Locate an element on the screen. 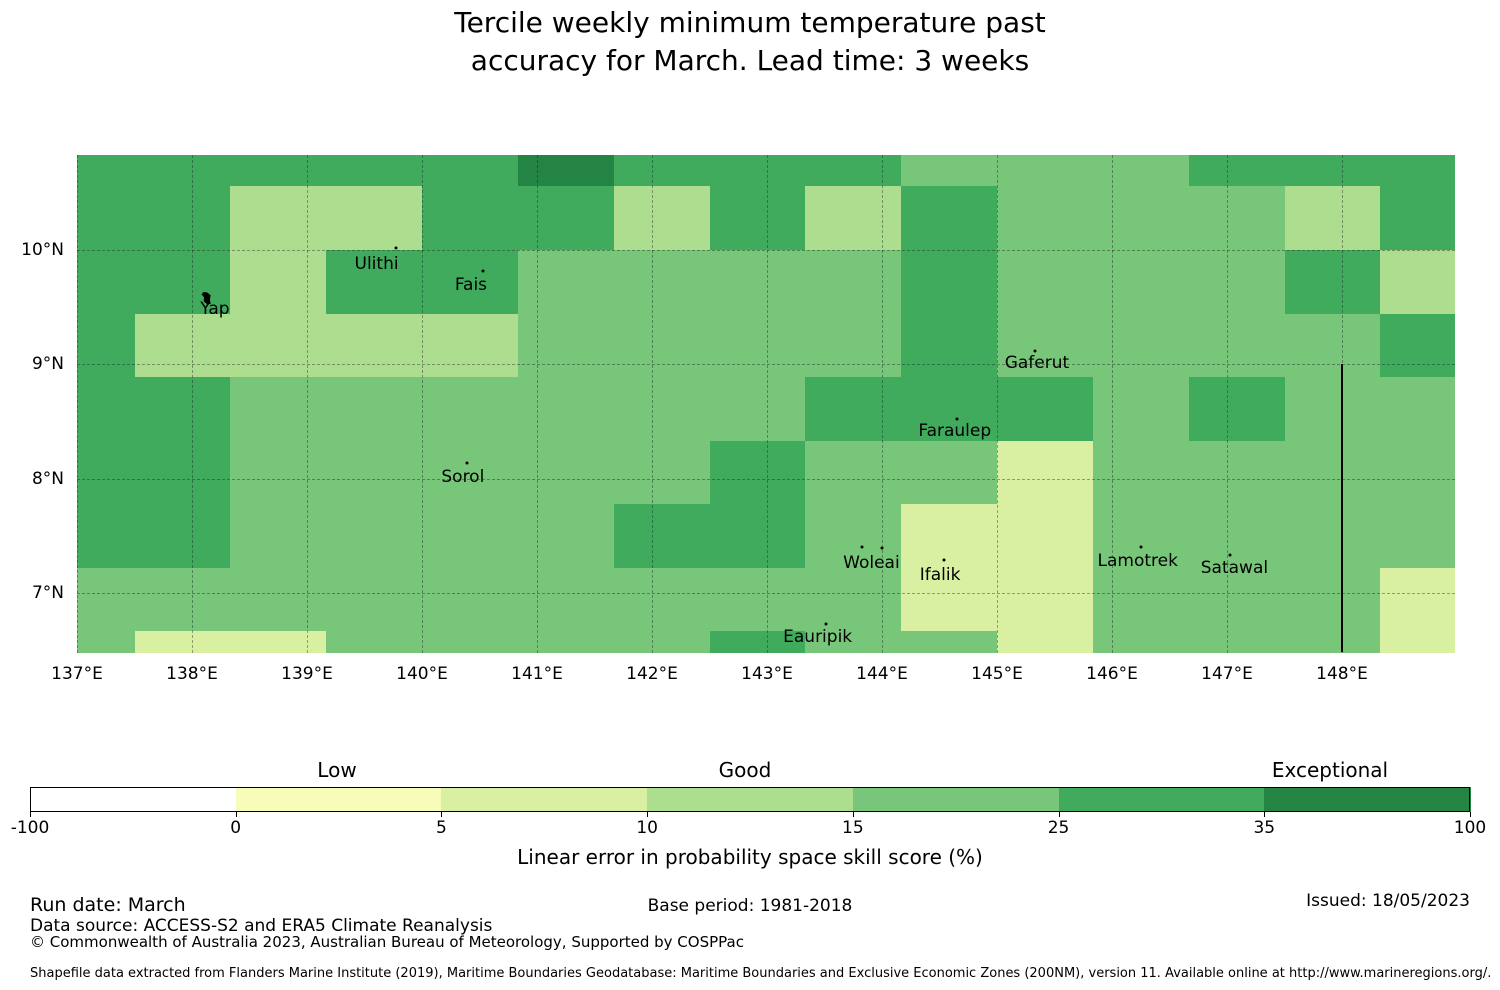  island-label: Fais is located at coordinates (471, 284).